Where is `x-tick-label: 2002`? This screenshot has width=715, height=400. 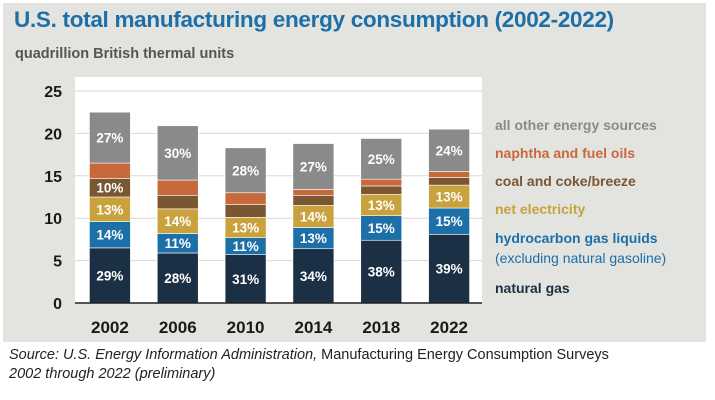 x-tick-label: 2002 is located at coordinates (110, 327).